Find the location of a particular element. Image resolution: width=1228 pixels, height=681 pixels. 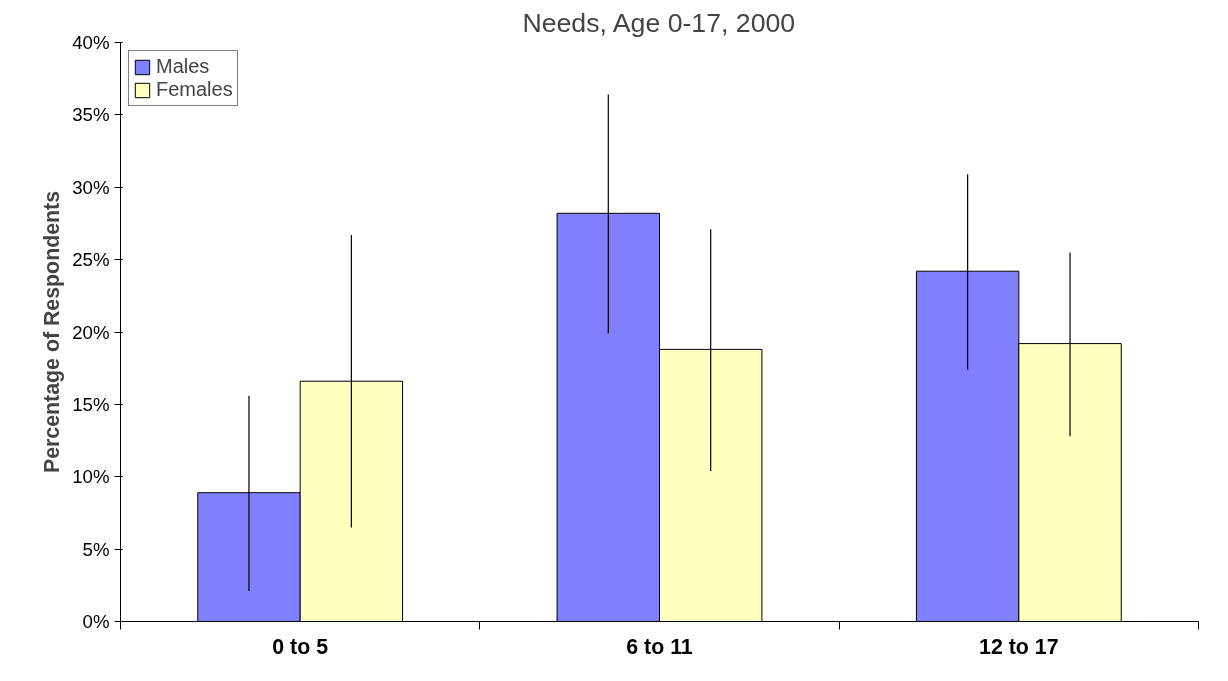

y-tick-label: 35% is located at coordinates (91, 115).